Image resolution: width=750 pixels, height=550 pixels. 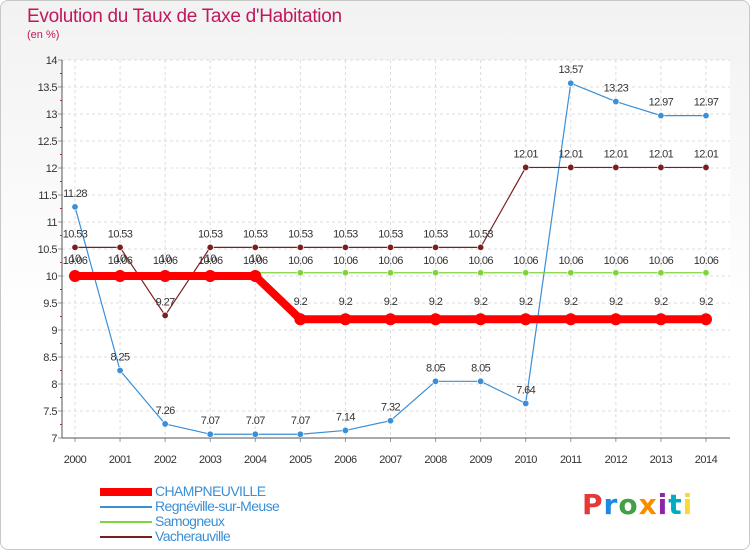 What do you see at coordinates (47, 196) in the screenshot?
I see `y-tick-label: 11.5` at bounding box center [47, 196].